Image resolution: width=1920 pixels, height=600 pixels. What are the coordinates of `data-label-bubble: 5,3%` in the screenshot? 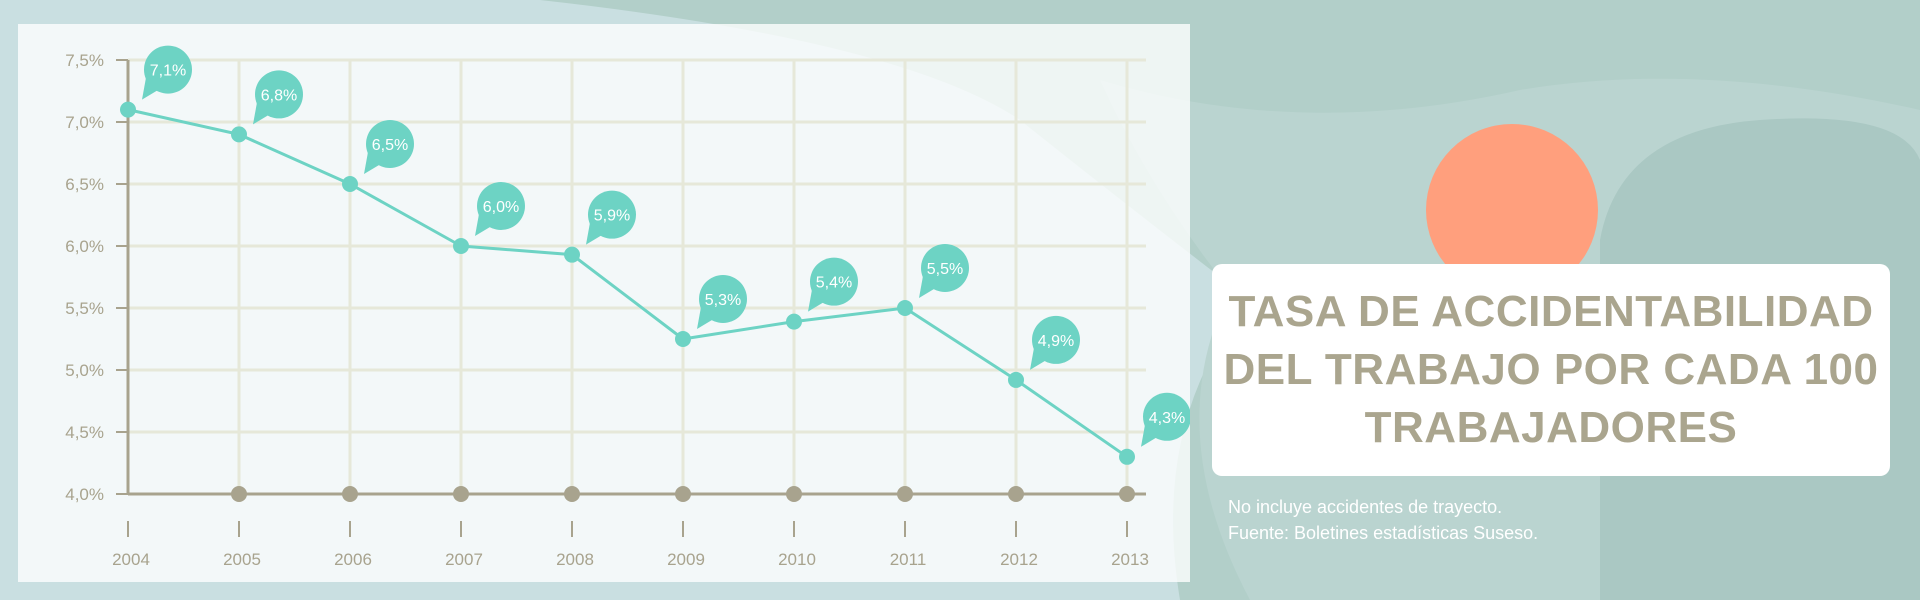 It's located at (722, 302).